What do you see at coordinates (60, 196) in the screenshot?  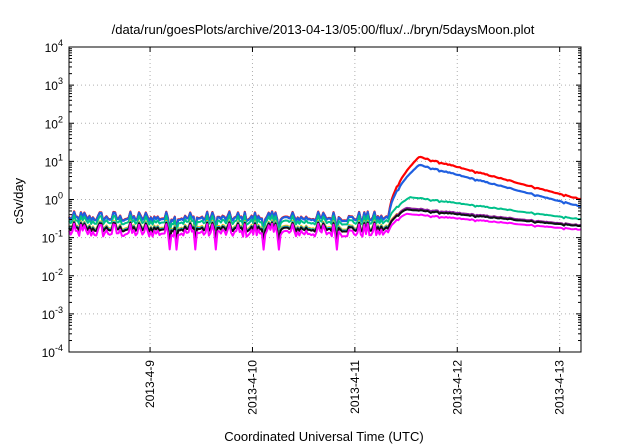 I see `y-tick-exponent: 0` at bounding box center [60, 196].